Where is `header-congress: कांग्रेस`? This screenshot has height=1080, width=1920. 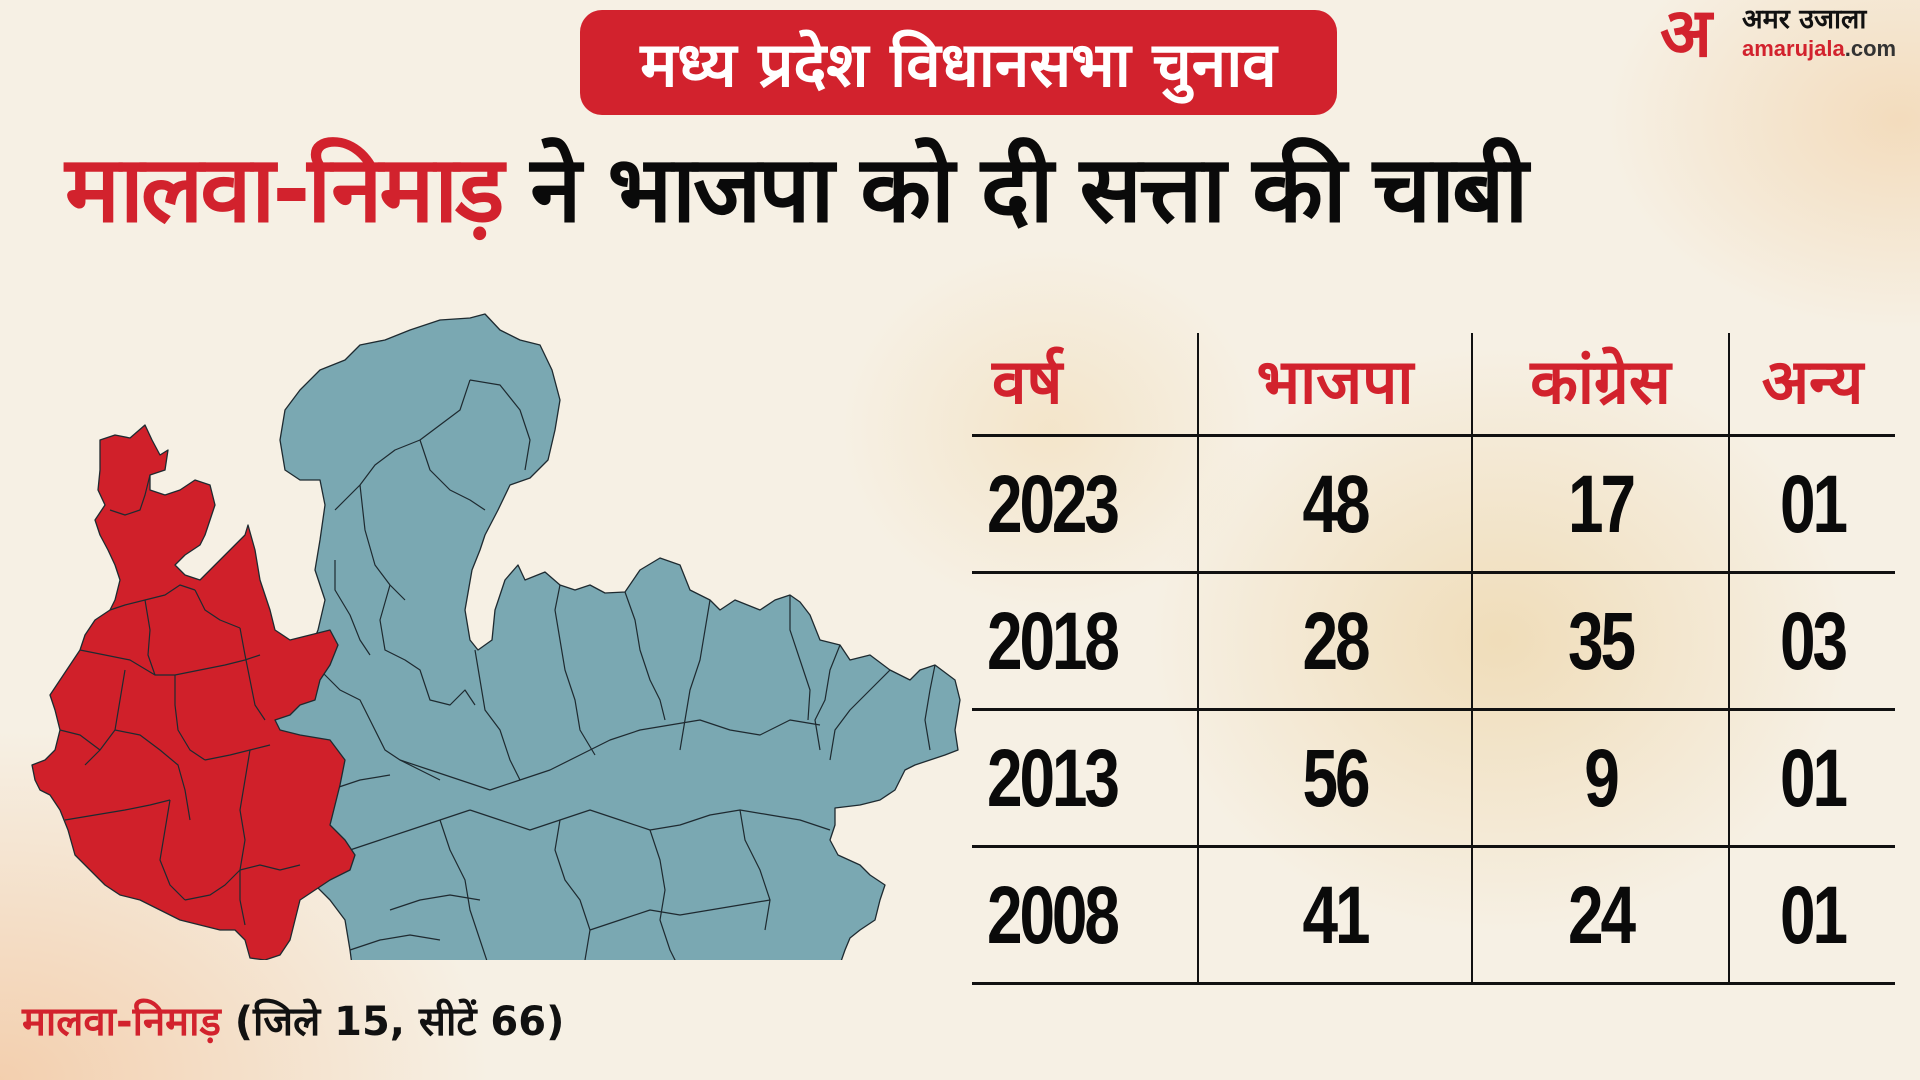 header-congress: कांग्रेस is located at coordinates (1600, 381).